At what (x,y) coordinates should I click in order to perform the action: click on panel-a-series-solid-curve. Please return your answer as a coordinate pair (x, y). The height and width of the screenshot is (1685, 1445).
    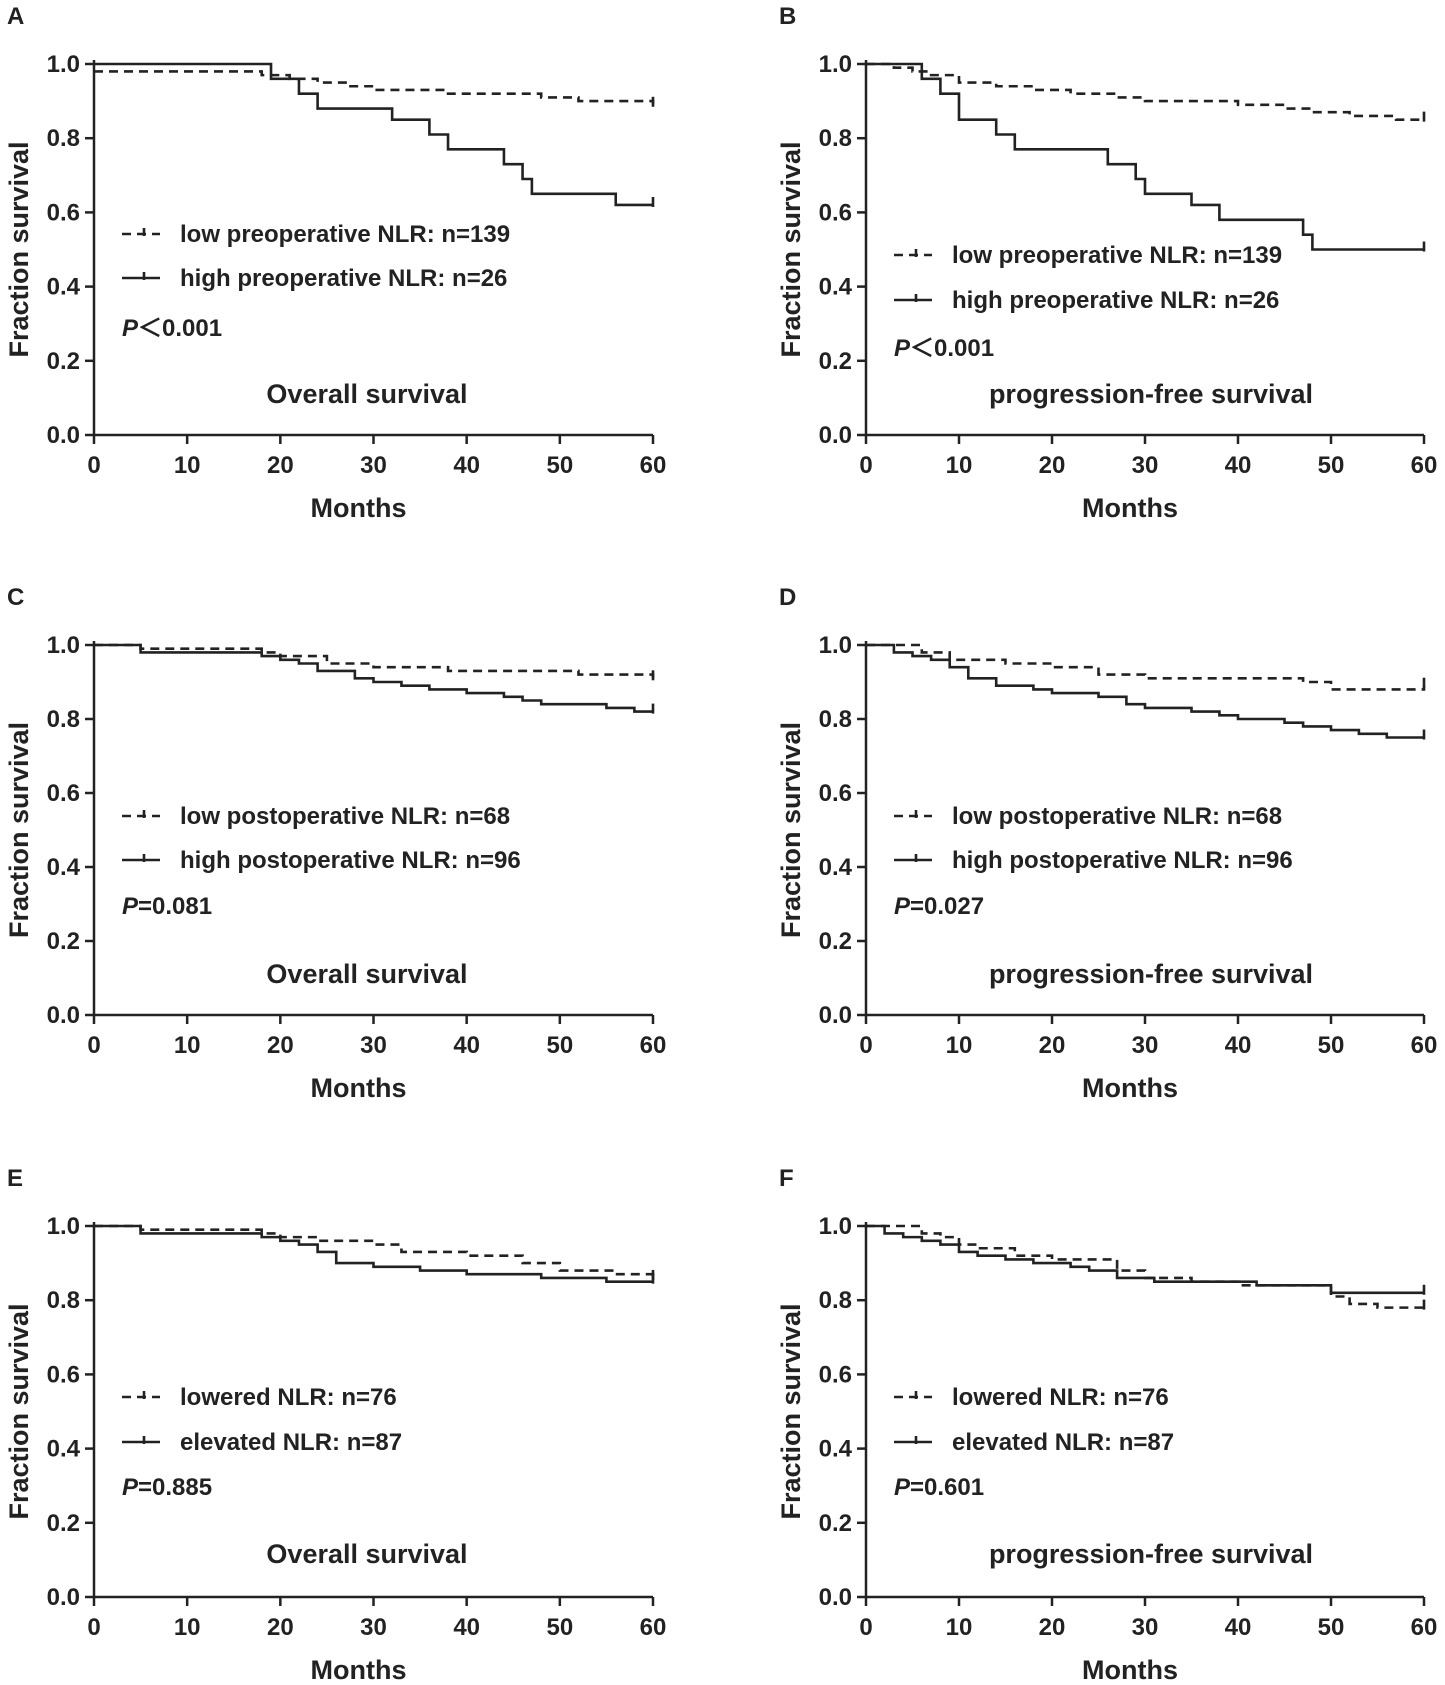
    Looking at the image, I should click on (373, 134).